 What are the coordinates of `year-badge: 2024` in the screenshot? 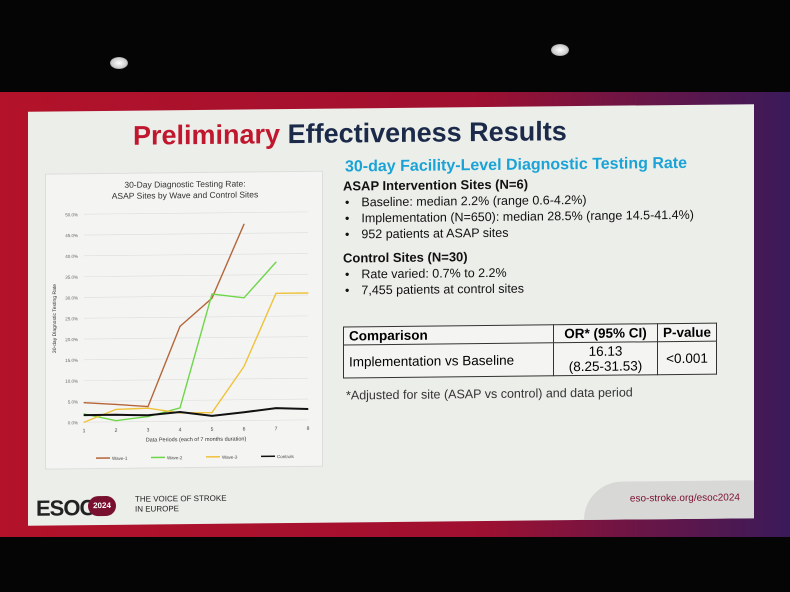 It's located at (102, 506).